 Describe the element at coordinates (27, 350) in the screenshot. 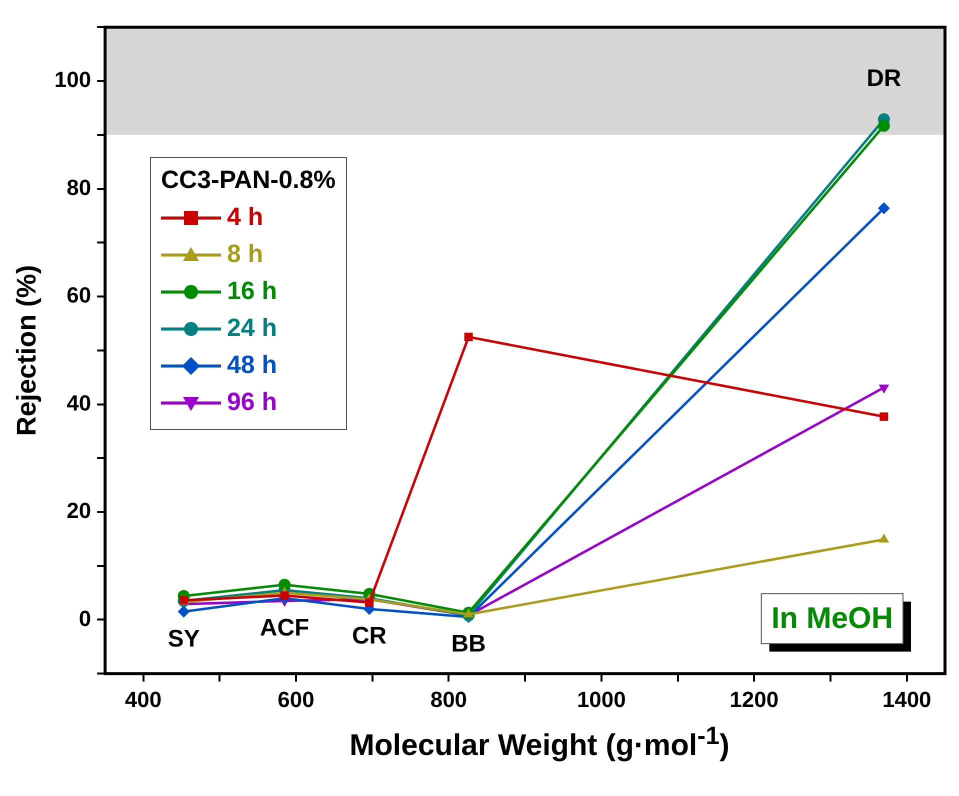

I see `y-axis-title: Rejection (%)` at that location.